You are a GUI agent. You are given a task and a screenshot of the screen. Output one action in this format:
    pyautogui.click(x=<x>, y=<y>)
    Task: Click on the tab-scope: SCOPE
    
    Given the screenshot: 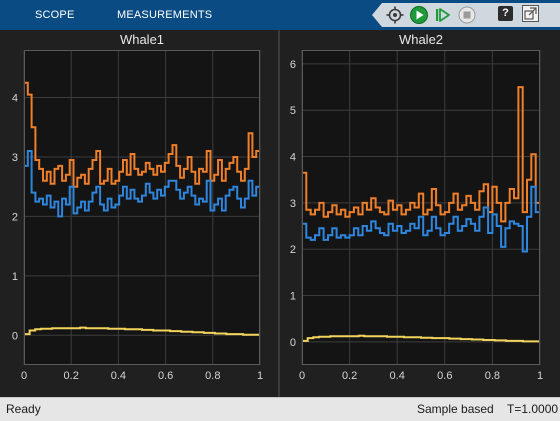 What is the action you would take?
    pyautogui.click(x=55, y=15)
    